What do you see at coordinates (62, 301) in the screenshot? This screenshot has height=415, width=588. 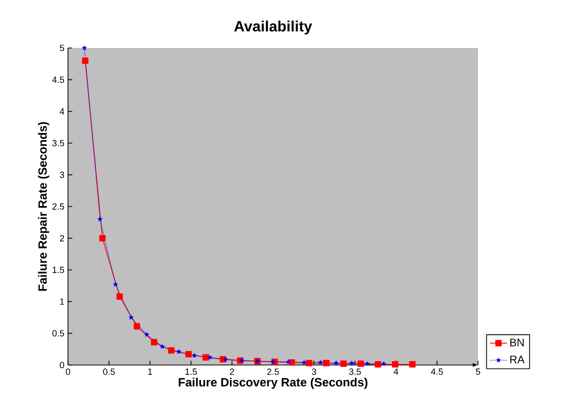 I see `y-tick-label: 1` at bounding box center [62, 301].